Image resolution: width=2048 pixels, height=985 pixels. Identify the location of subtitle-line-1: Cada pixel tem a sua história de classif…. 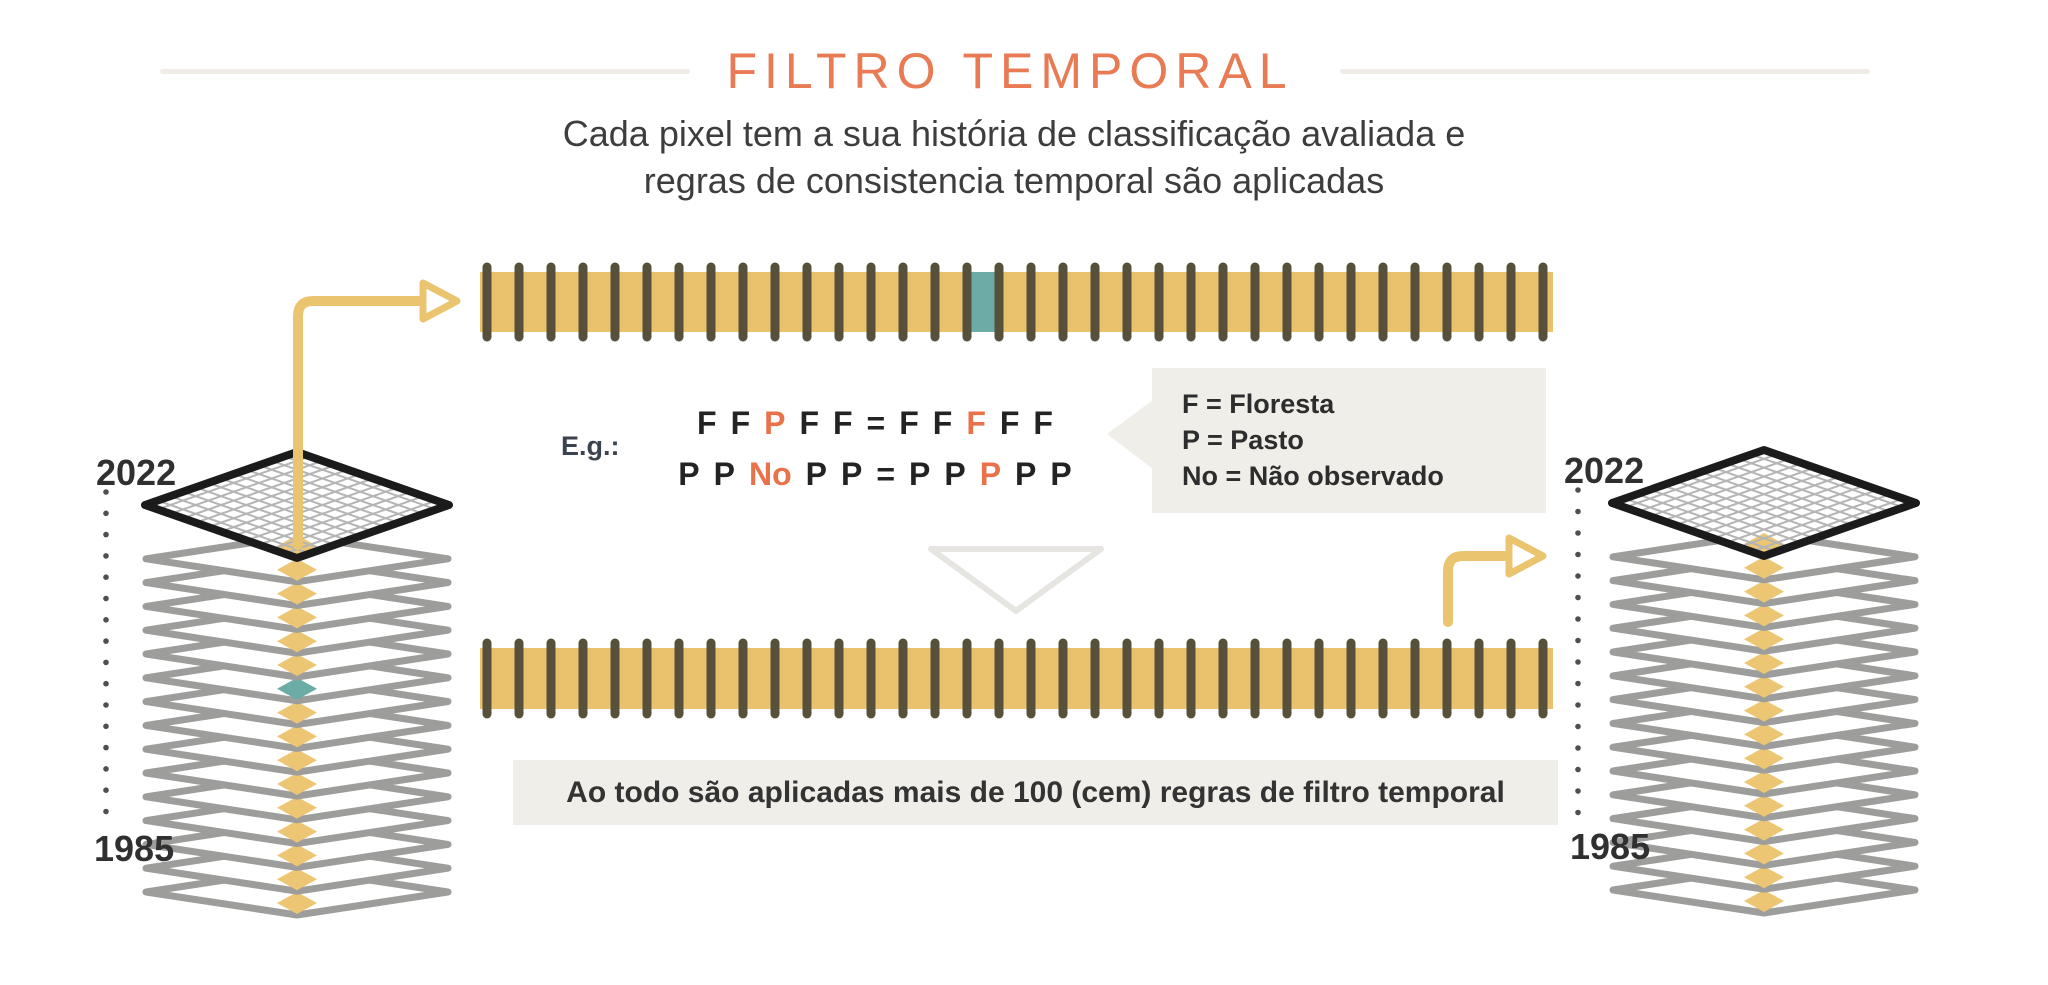
(1014, 133).